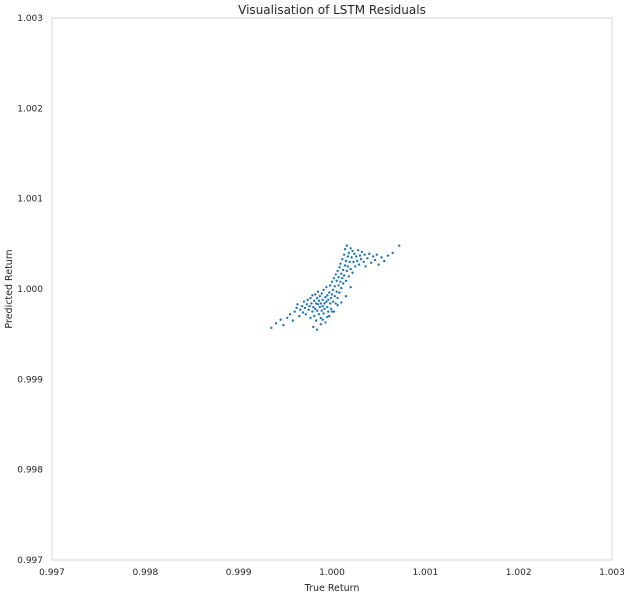  I want to click on y-tick-label: 1.003, so click(30, 19).